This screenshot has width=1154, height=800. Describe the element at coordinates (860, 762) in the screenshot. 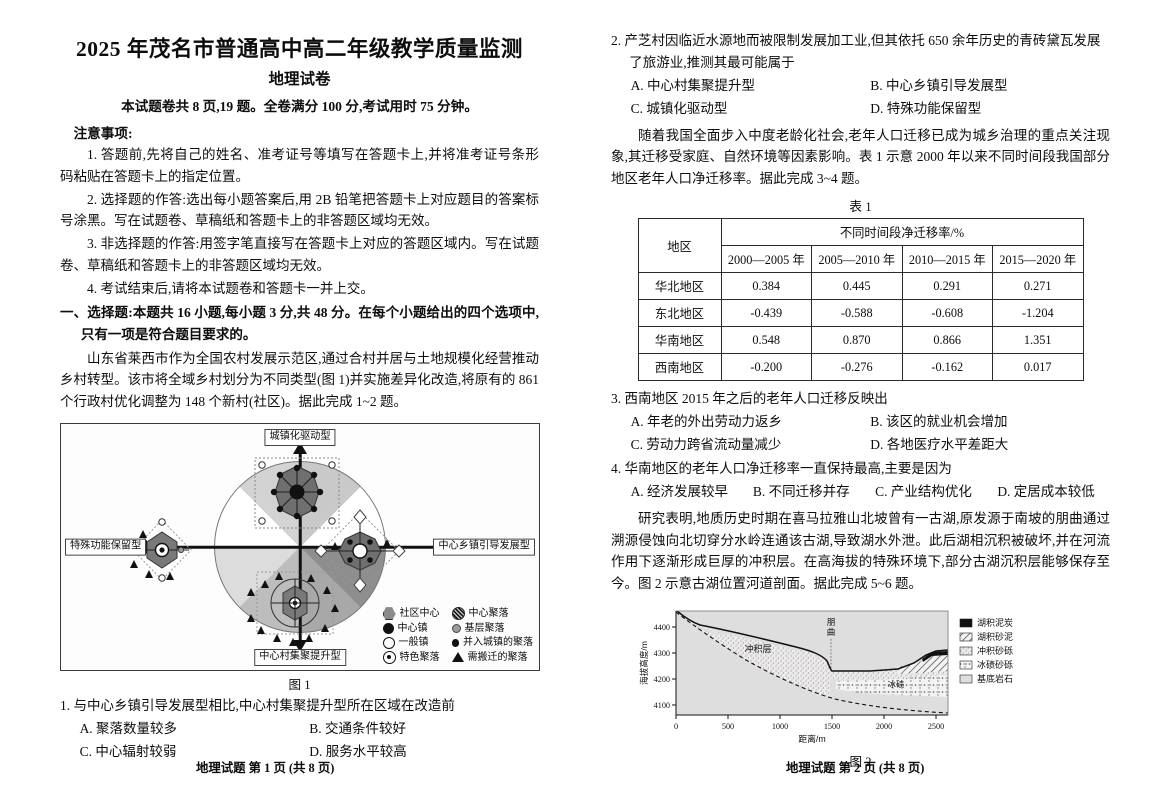

I see `figure-2-caption: 图 2` at that location.